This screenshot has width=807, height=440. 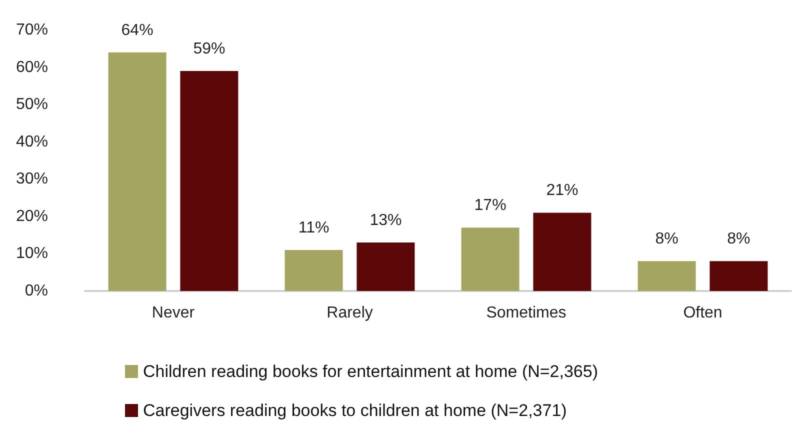 I want to click on data-label: 64%, so click(x=137, y=30).